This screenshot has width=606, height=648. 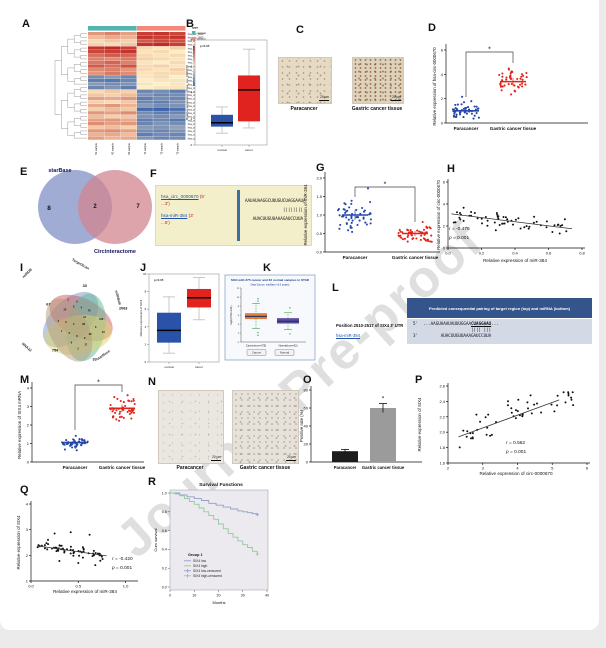 What do you see at coordinates (123, 309) in the screenshot?
I see `svg-text: 2063` at bounding box center [123, 309].